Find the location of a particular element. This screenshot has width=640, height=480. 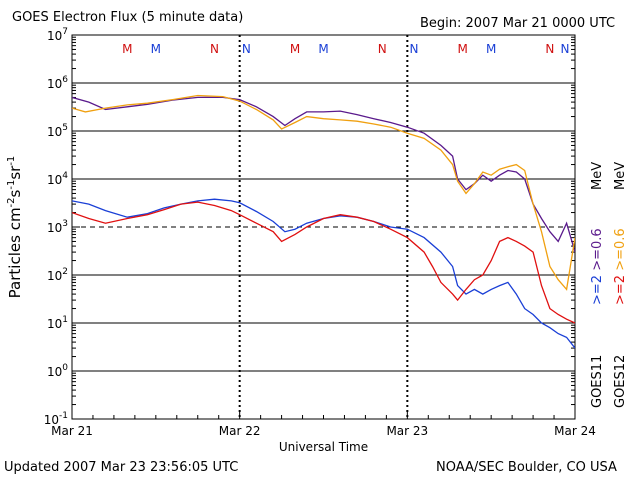

y-tick-label: 10⁷ is located at coordinates (57, 35).